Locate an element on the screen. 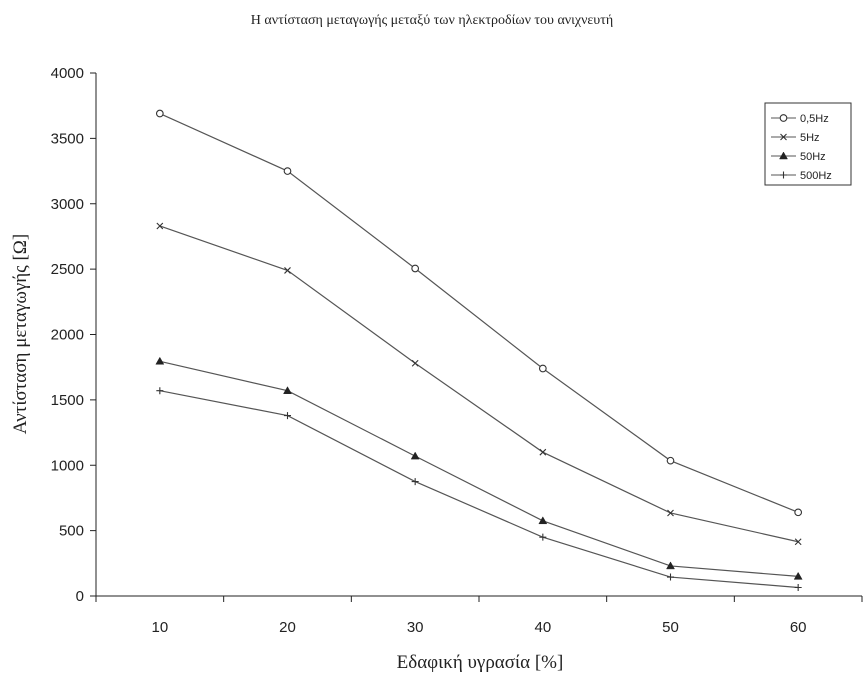 This screenshot has height=676, width=864. y-ticks: 0 500 1000 1500 2000 2500 3000 3500 4000 is located at coordinates (73, 335).